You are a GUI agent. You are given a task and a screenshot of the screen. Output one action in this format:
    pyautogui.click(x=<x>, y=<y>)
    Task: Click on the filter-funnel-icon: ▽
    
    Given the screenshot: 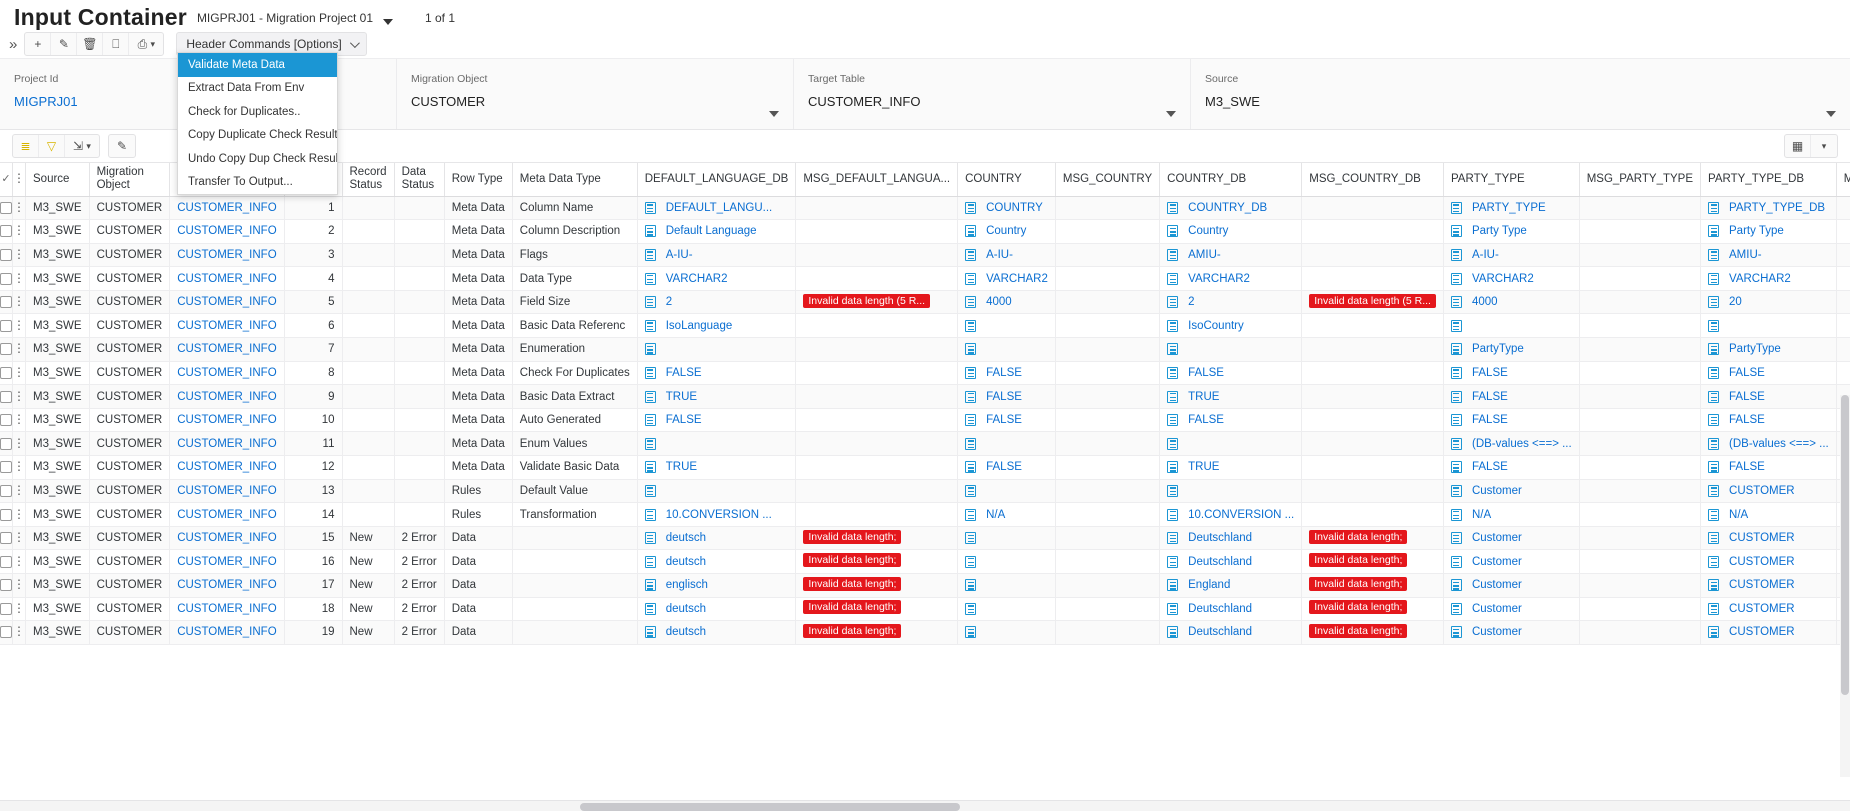 What is the action you would take?
    pyautogui.click(x=52, y=146)
    